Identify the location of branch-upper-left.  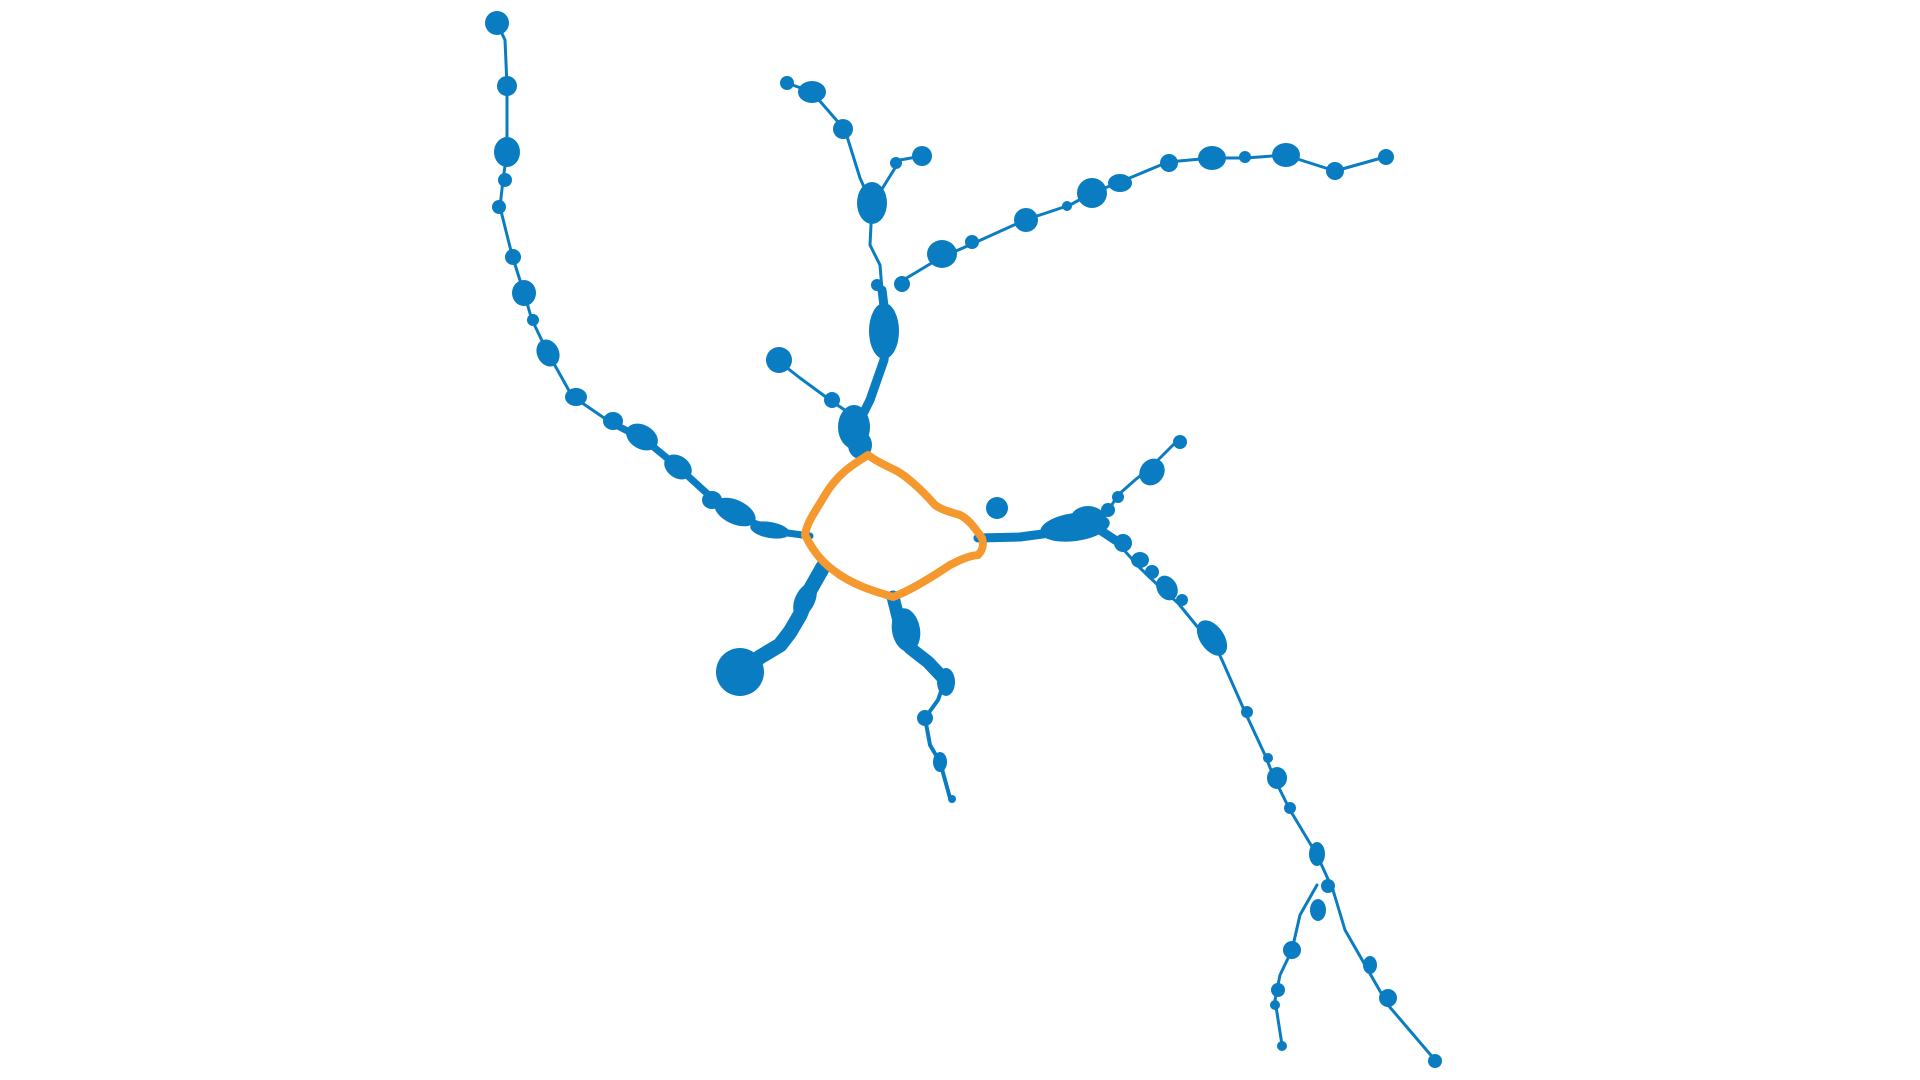
(649, 275).